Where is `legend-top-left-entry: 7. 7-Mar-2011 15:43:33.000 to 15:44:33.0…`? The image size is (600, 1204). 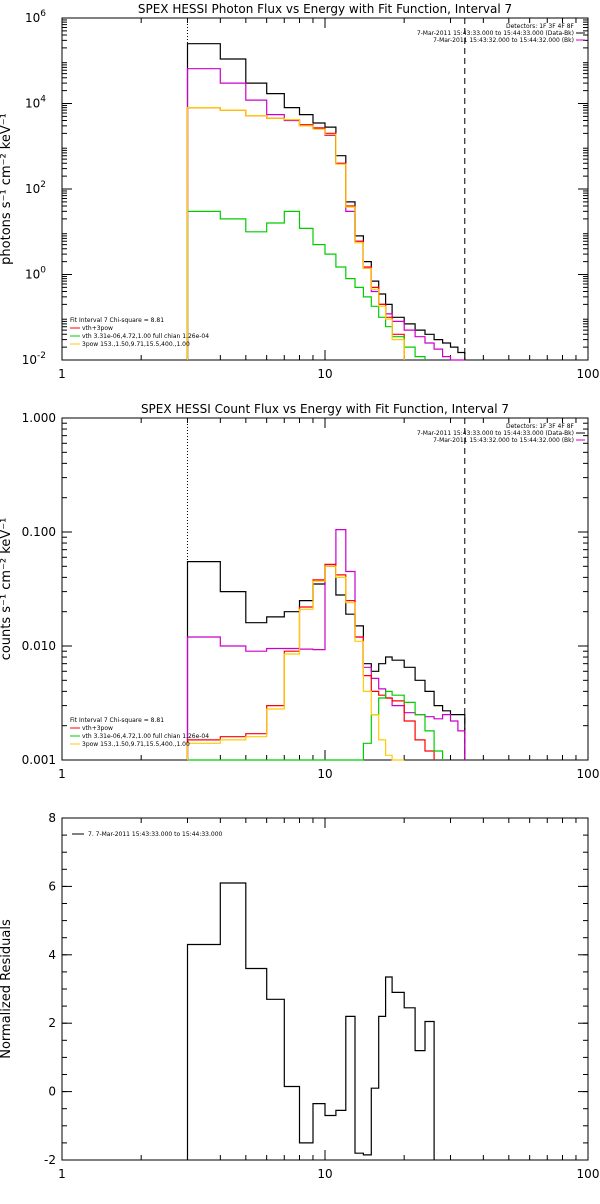 legend-top-left-entry: 7. 7-Mar-2011 15:43:33.000 to 15:44:33.0… is located at coordinates (155, 834).